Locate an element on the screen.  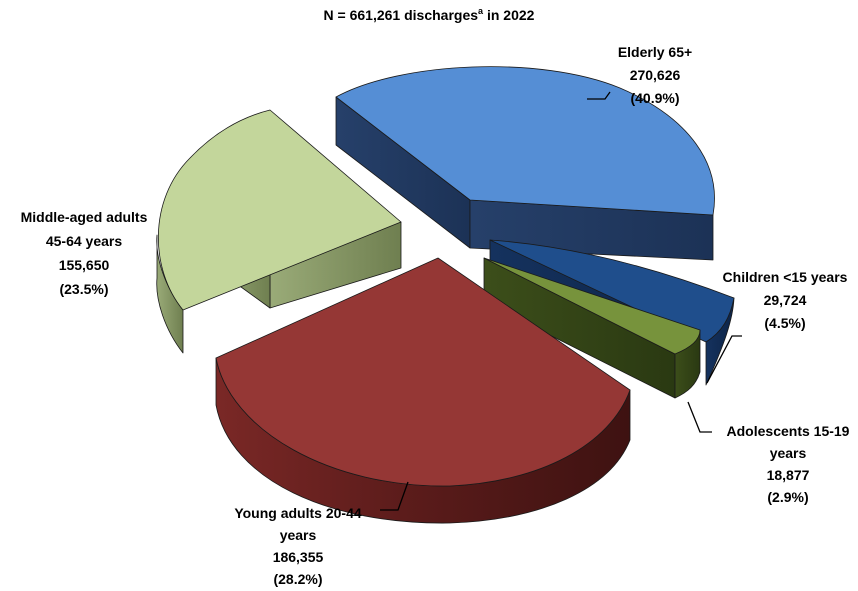
leader-line-elderly is located at coordinates (599, 95).